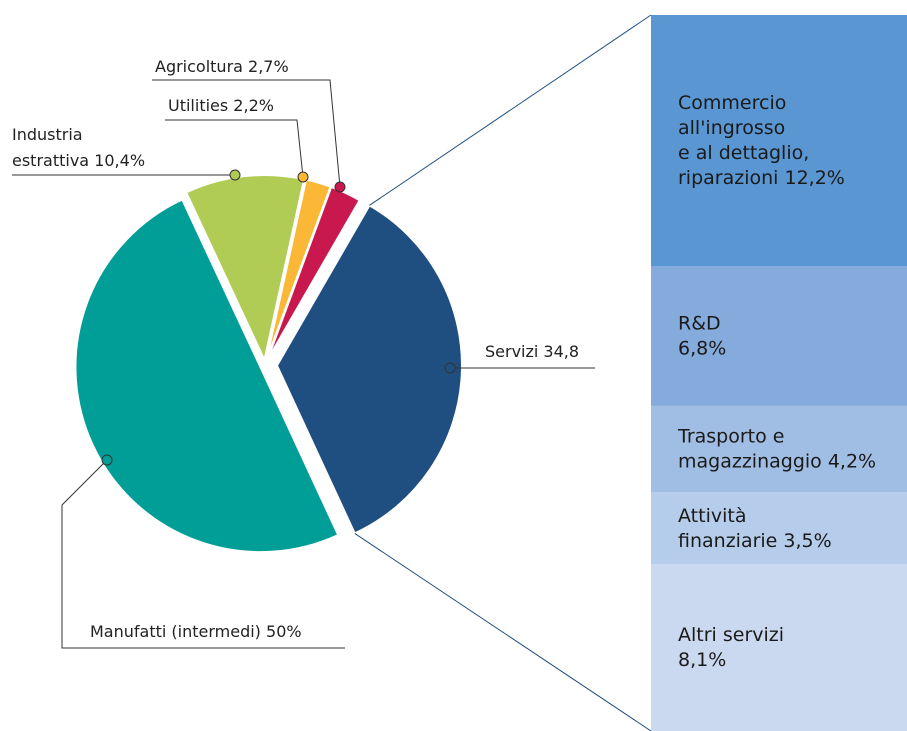 This screenshot has width=907, height=731. What do you see at coordinates (730, 437) in the screenshot?
I see `bar-label: Trasporto e` at bounding box center [730, 437].